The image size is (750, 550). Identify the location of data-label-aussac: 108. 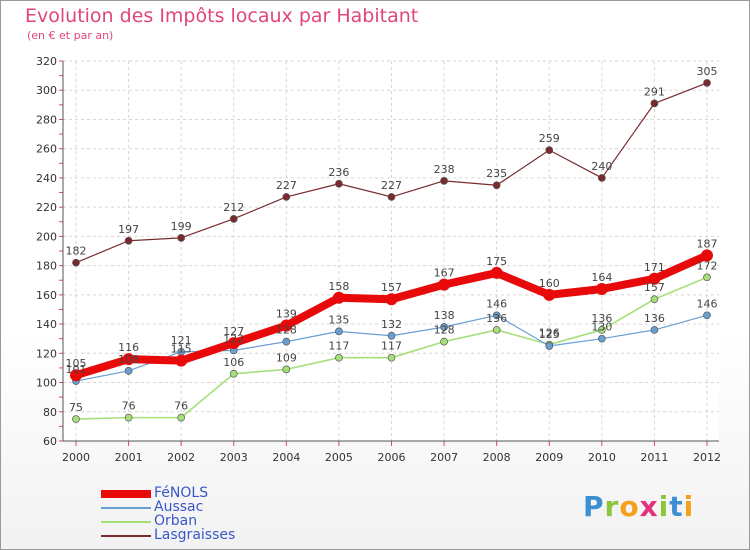
(128, 359).